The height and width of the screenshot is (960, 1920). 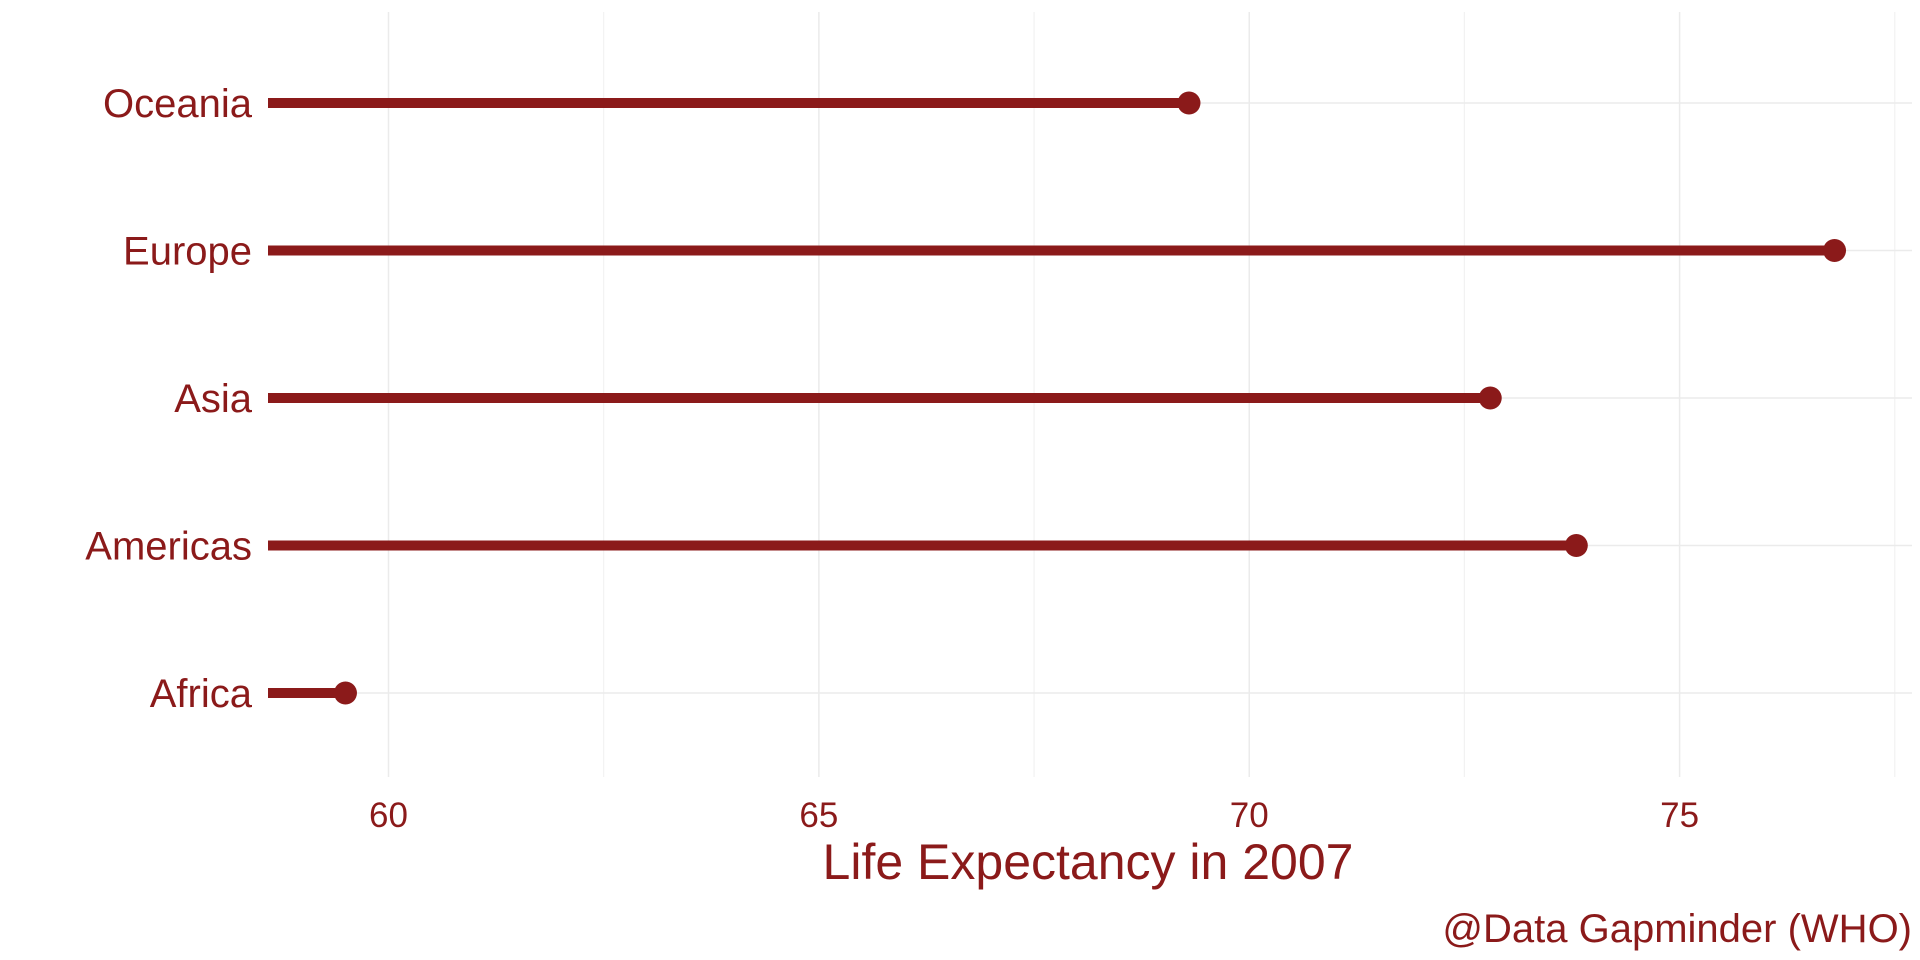 What do you see at coordinates (388, 815) in the screenshot?
I see `x-tick-label: 60` at bounding box center [388, 815].